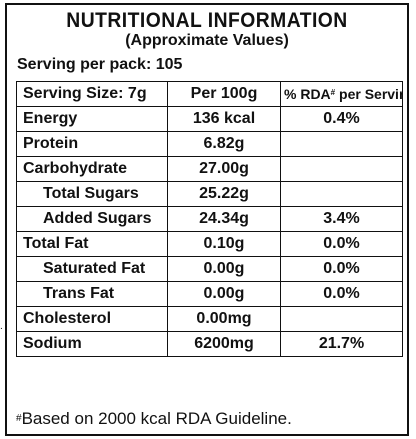  I want to click on table-row: Saturated Fat 0.00g 0.0%, so click(209, 269).